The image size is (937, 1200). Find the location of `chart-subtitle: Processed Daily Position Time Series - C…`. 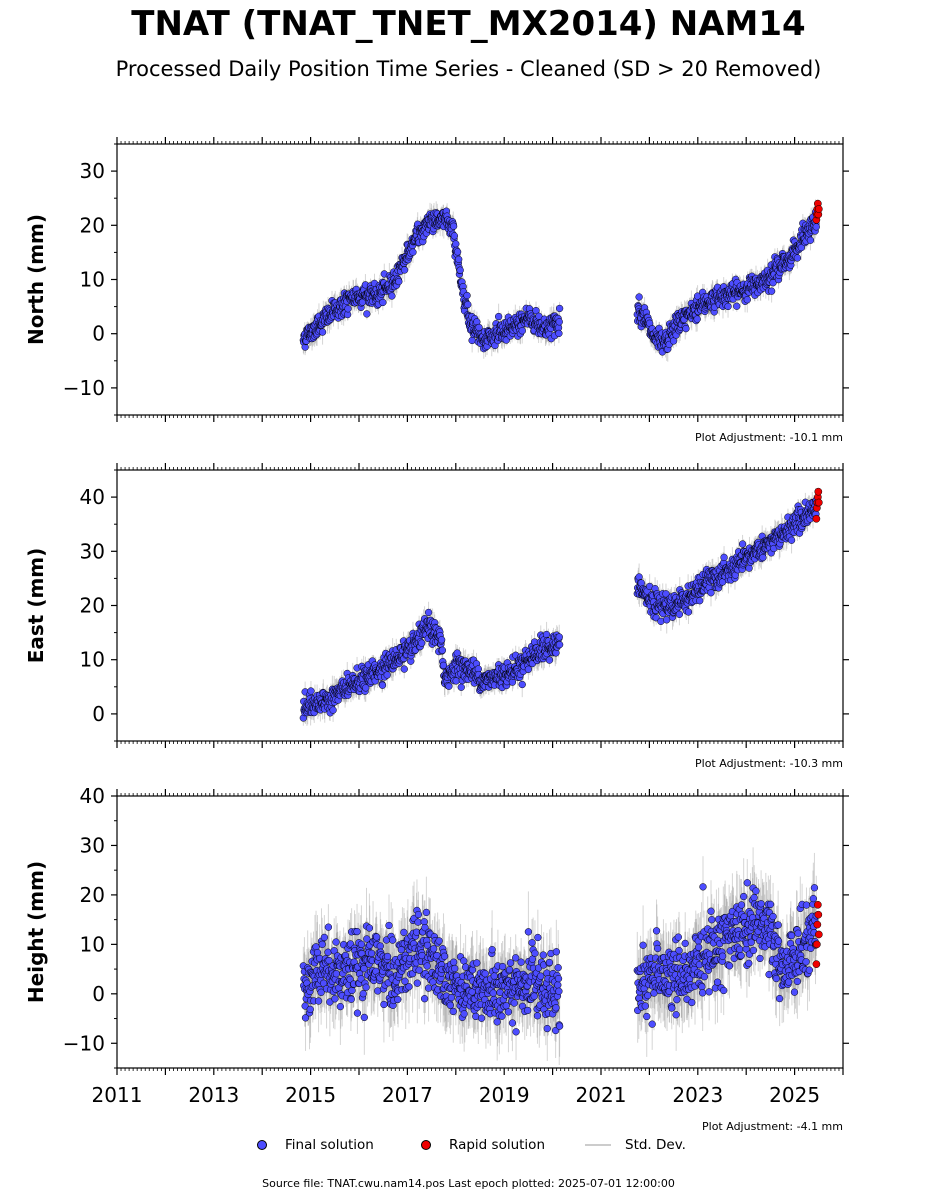

chart-subtitle: Processed Daily Position Time Series - C… is located at coordinates (468, 69).